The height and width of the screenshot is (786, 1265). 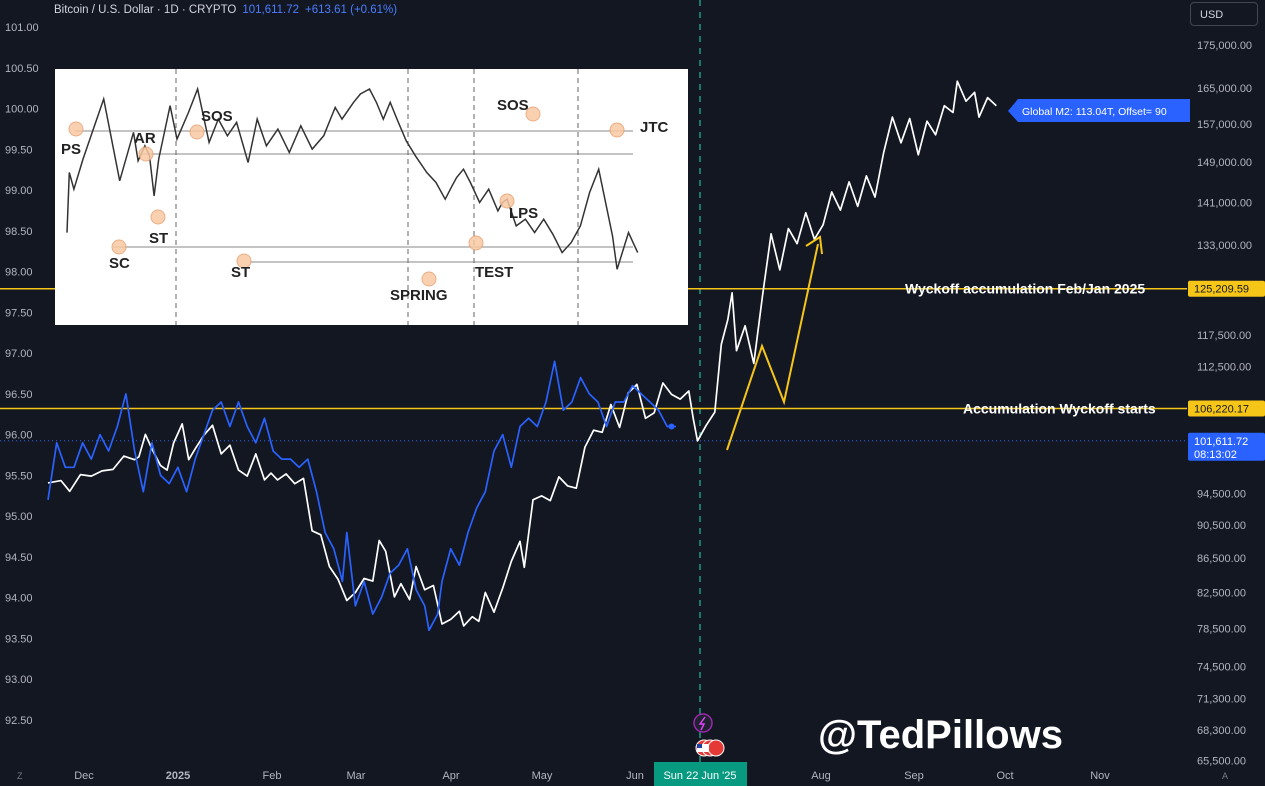 I want to click on auto-scale-toggle: A, so click(x=1225, y=776).